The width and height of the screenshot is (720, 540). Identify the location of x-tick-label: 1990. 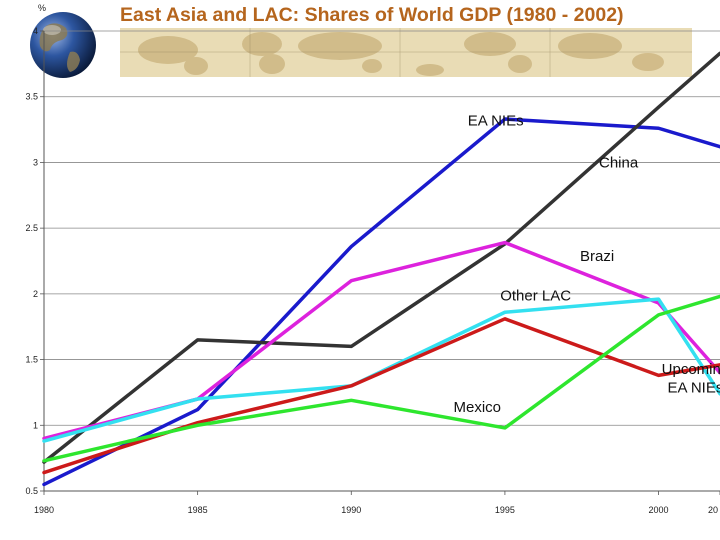
(351, 510).